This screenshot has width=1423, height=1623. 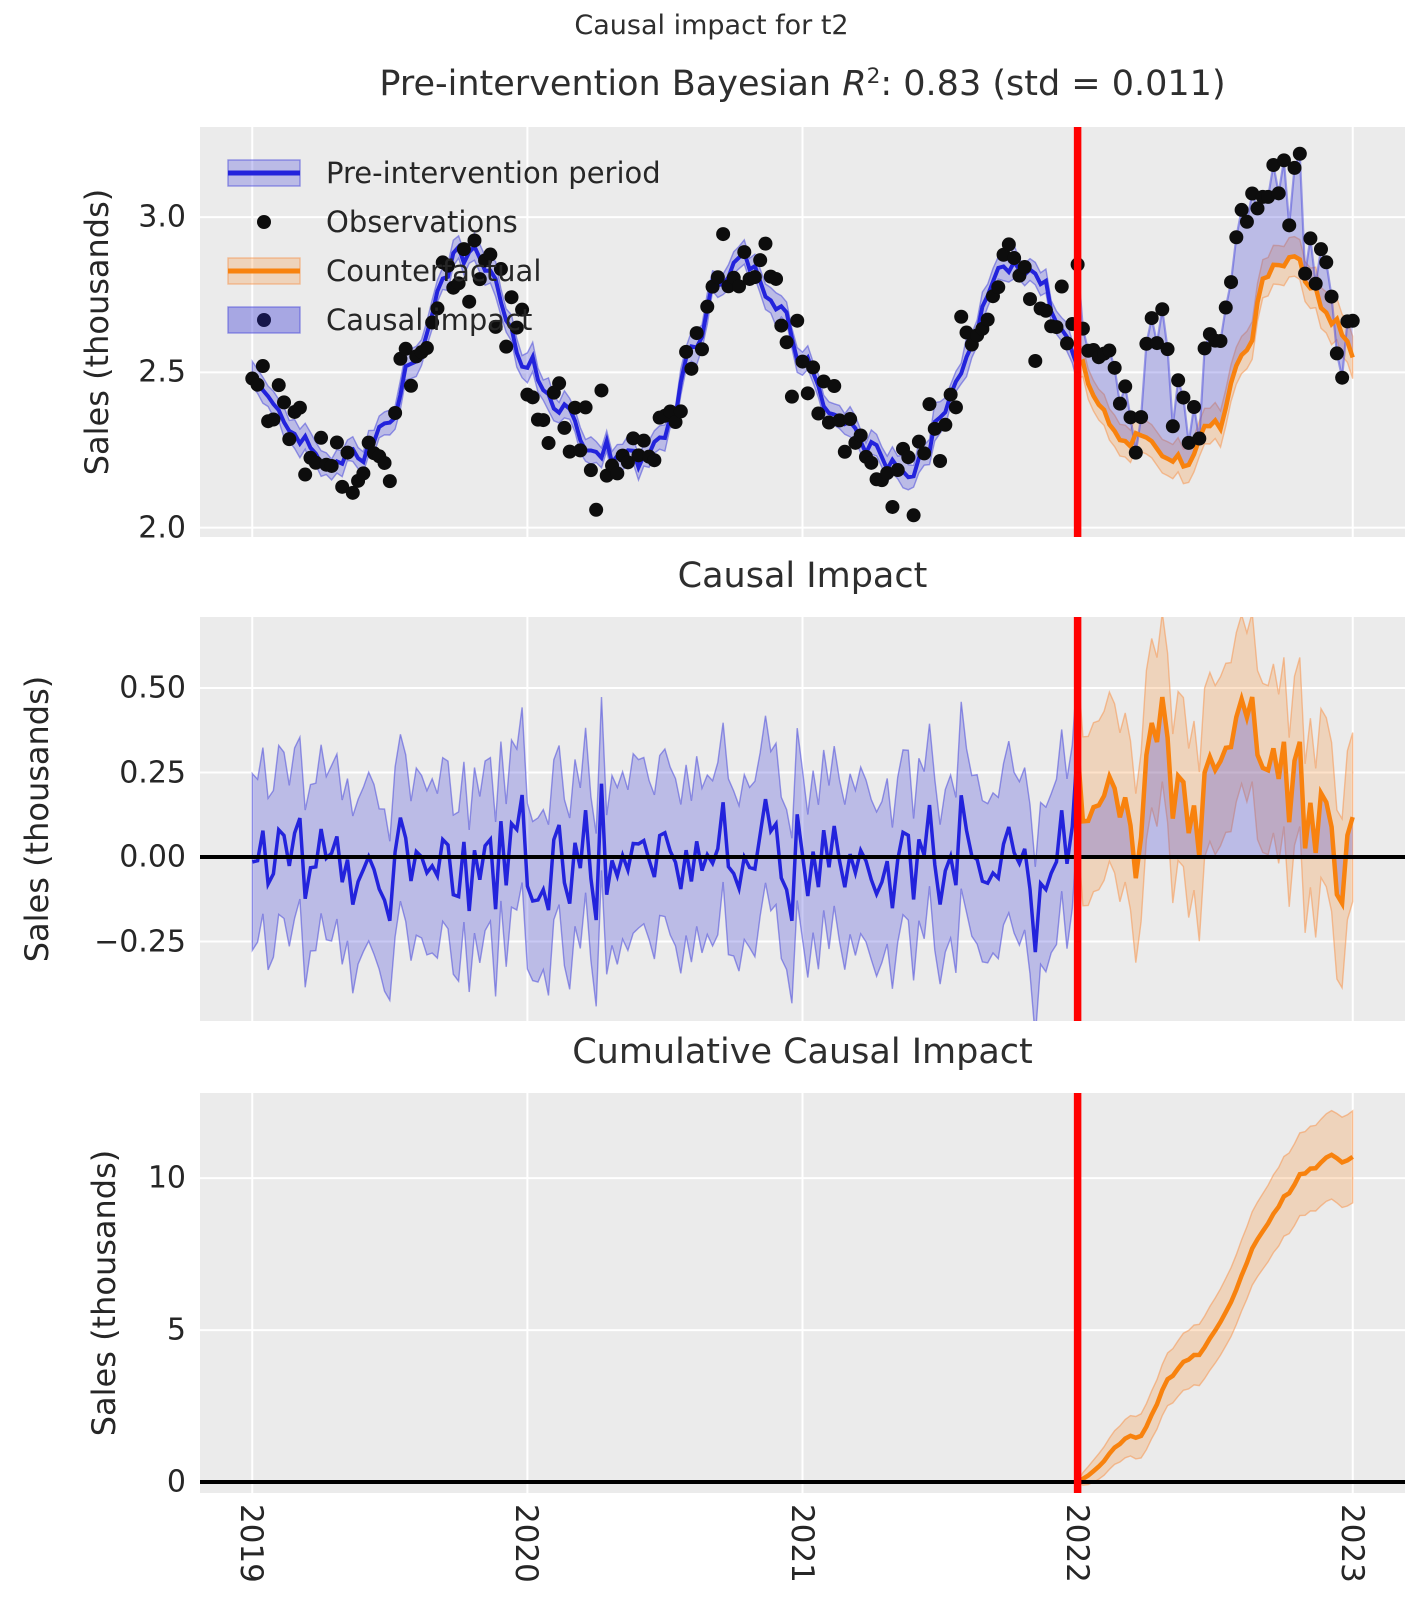 What do you see at coordinates (611, 84) in the screenshot?
I see `panel1-title-prefix: Pre-intervention Bayesian` at bounding box center [611, 84].